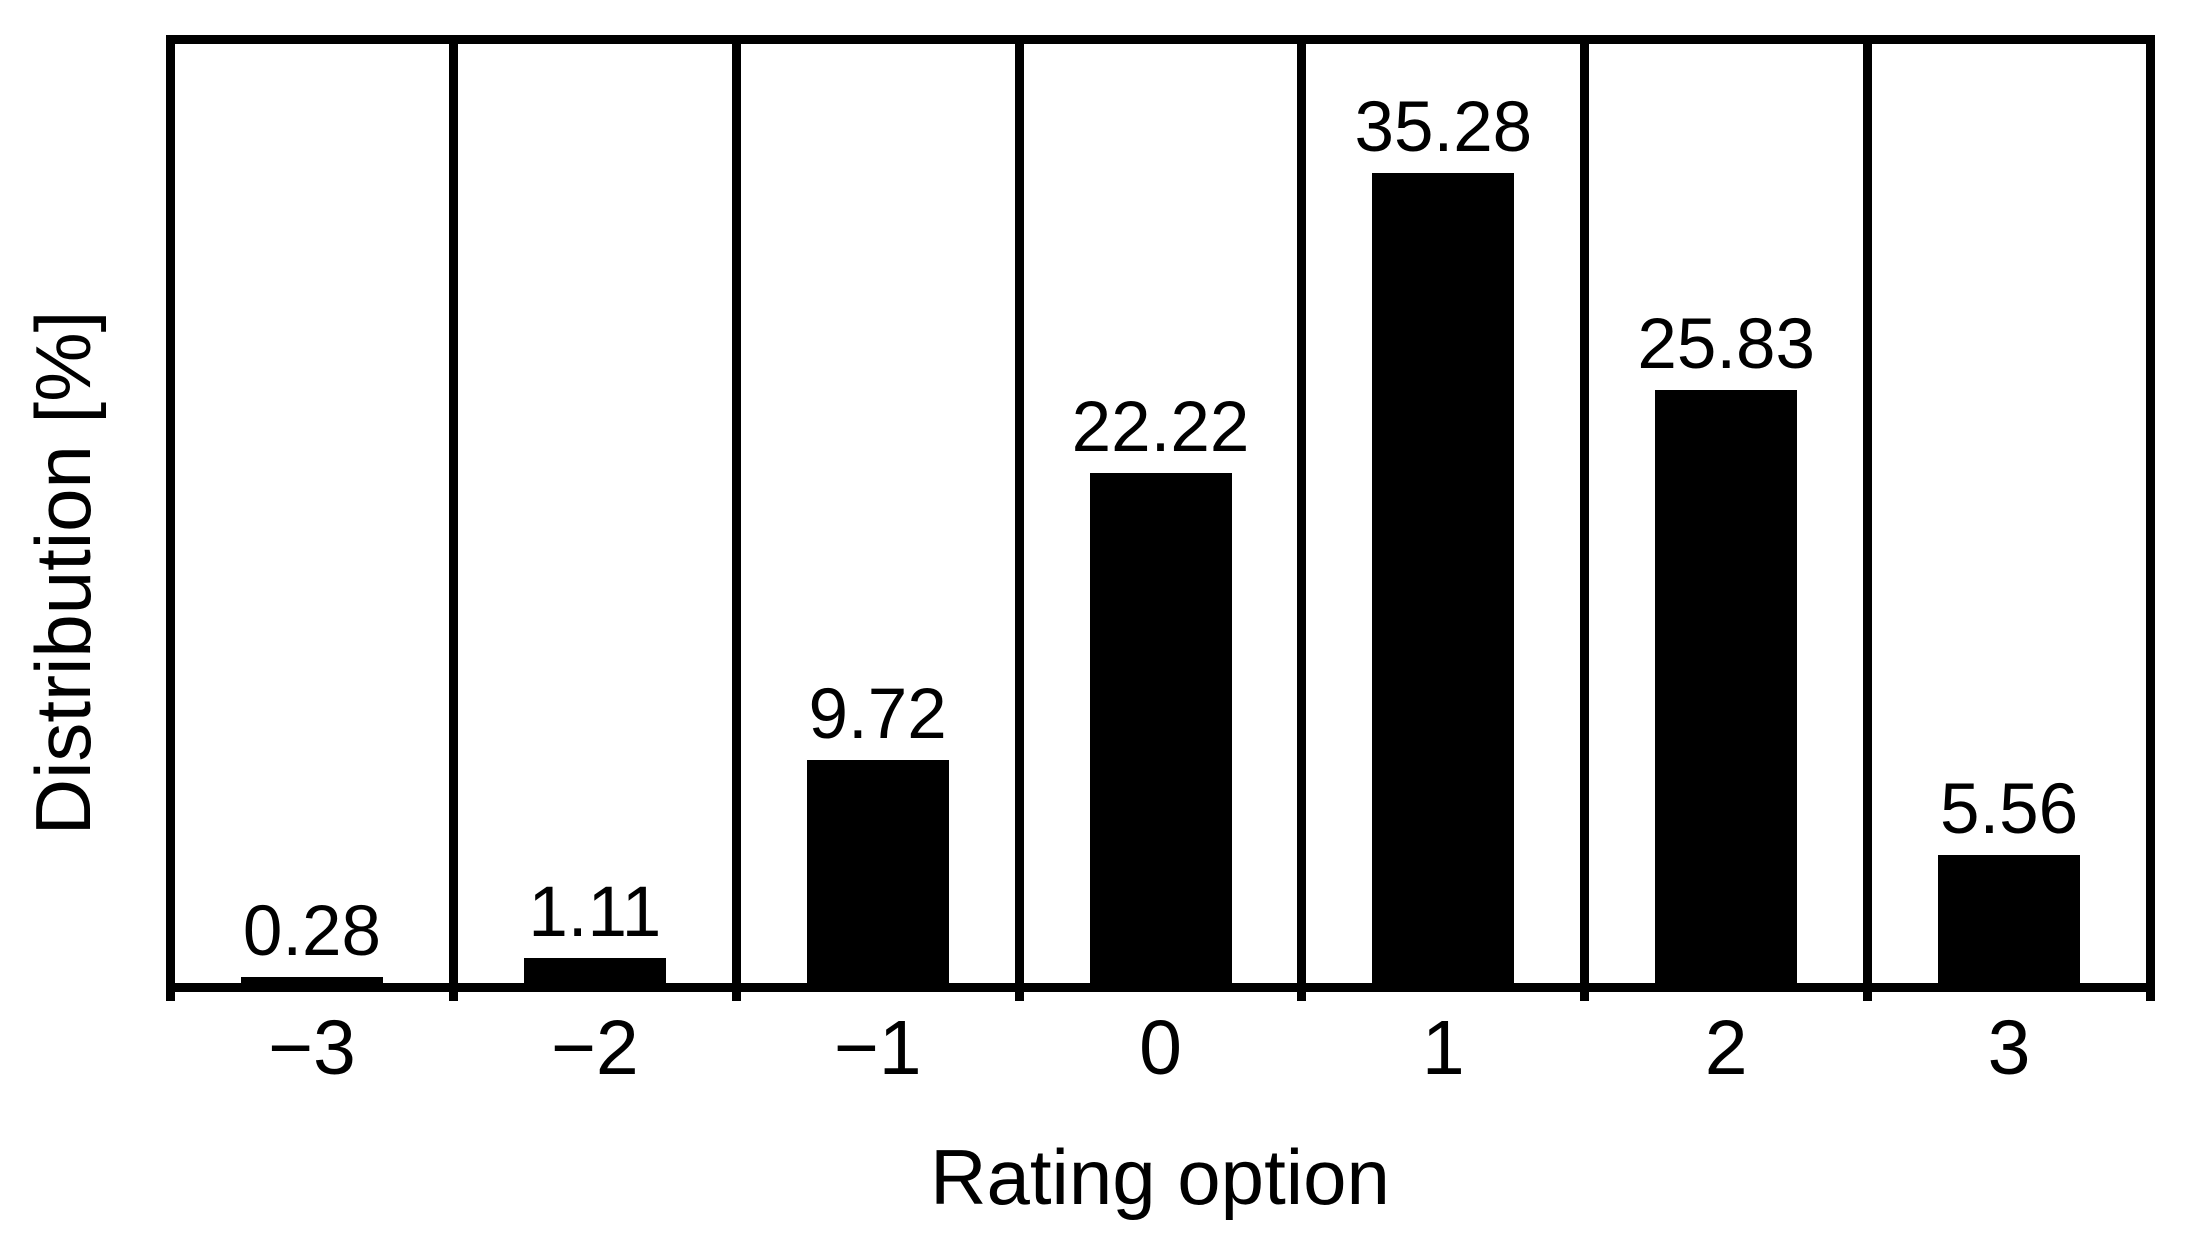  What do you see at coordinates (594, 1048) in the screenshot?
I see `x-tick-label: −2` at bounding box center [594, 1048].